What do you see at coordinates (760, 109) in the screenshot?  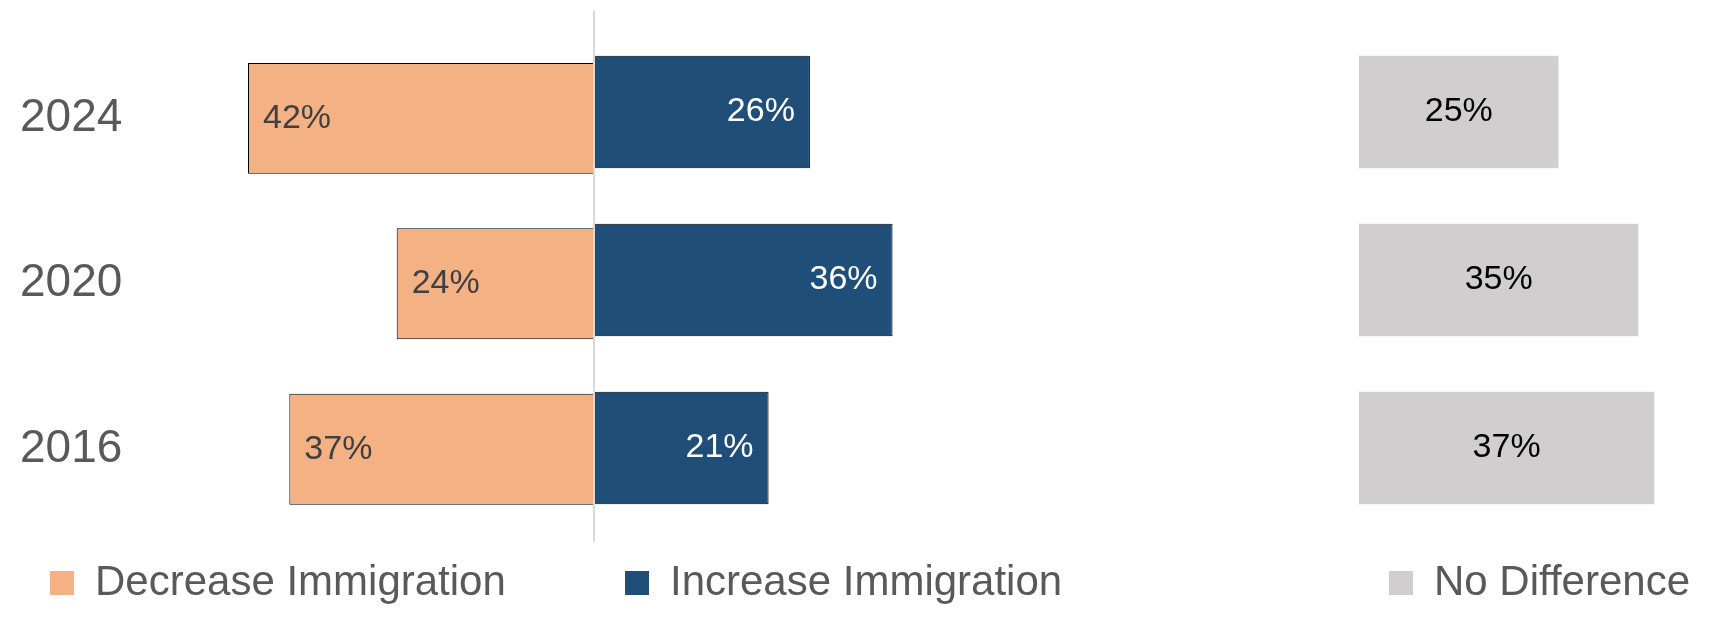 I see `data-label: 26%` at bounding box center [760, 109].